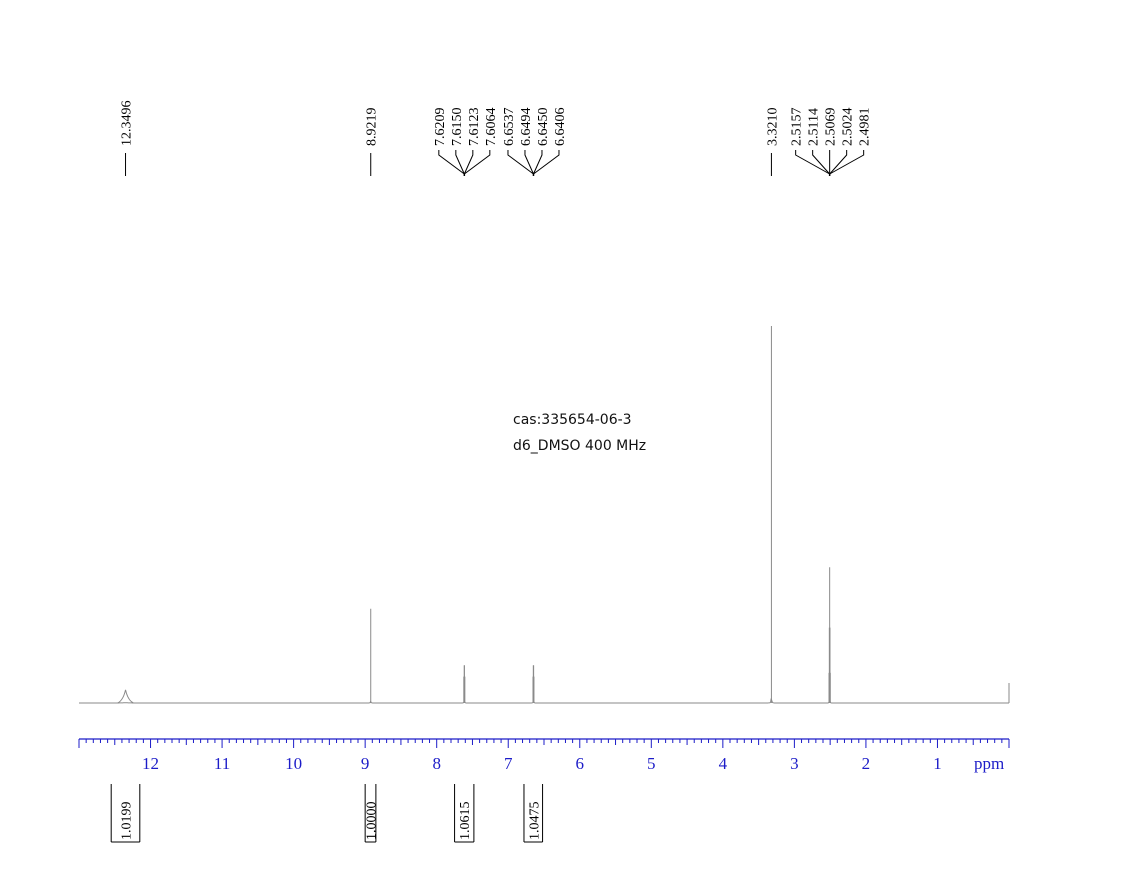 The width and height of the screenshot is (1123, 893). What do you see at coordinates (508, 763) in the screenshot?
I see `axis-tick-label: 7` at bounding box center [508, 763].